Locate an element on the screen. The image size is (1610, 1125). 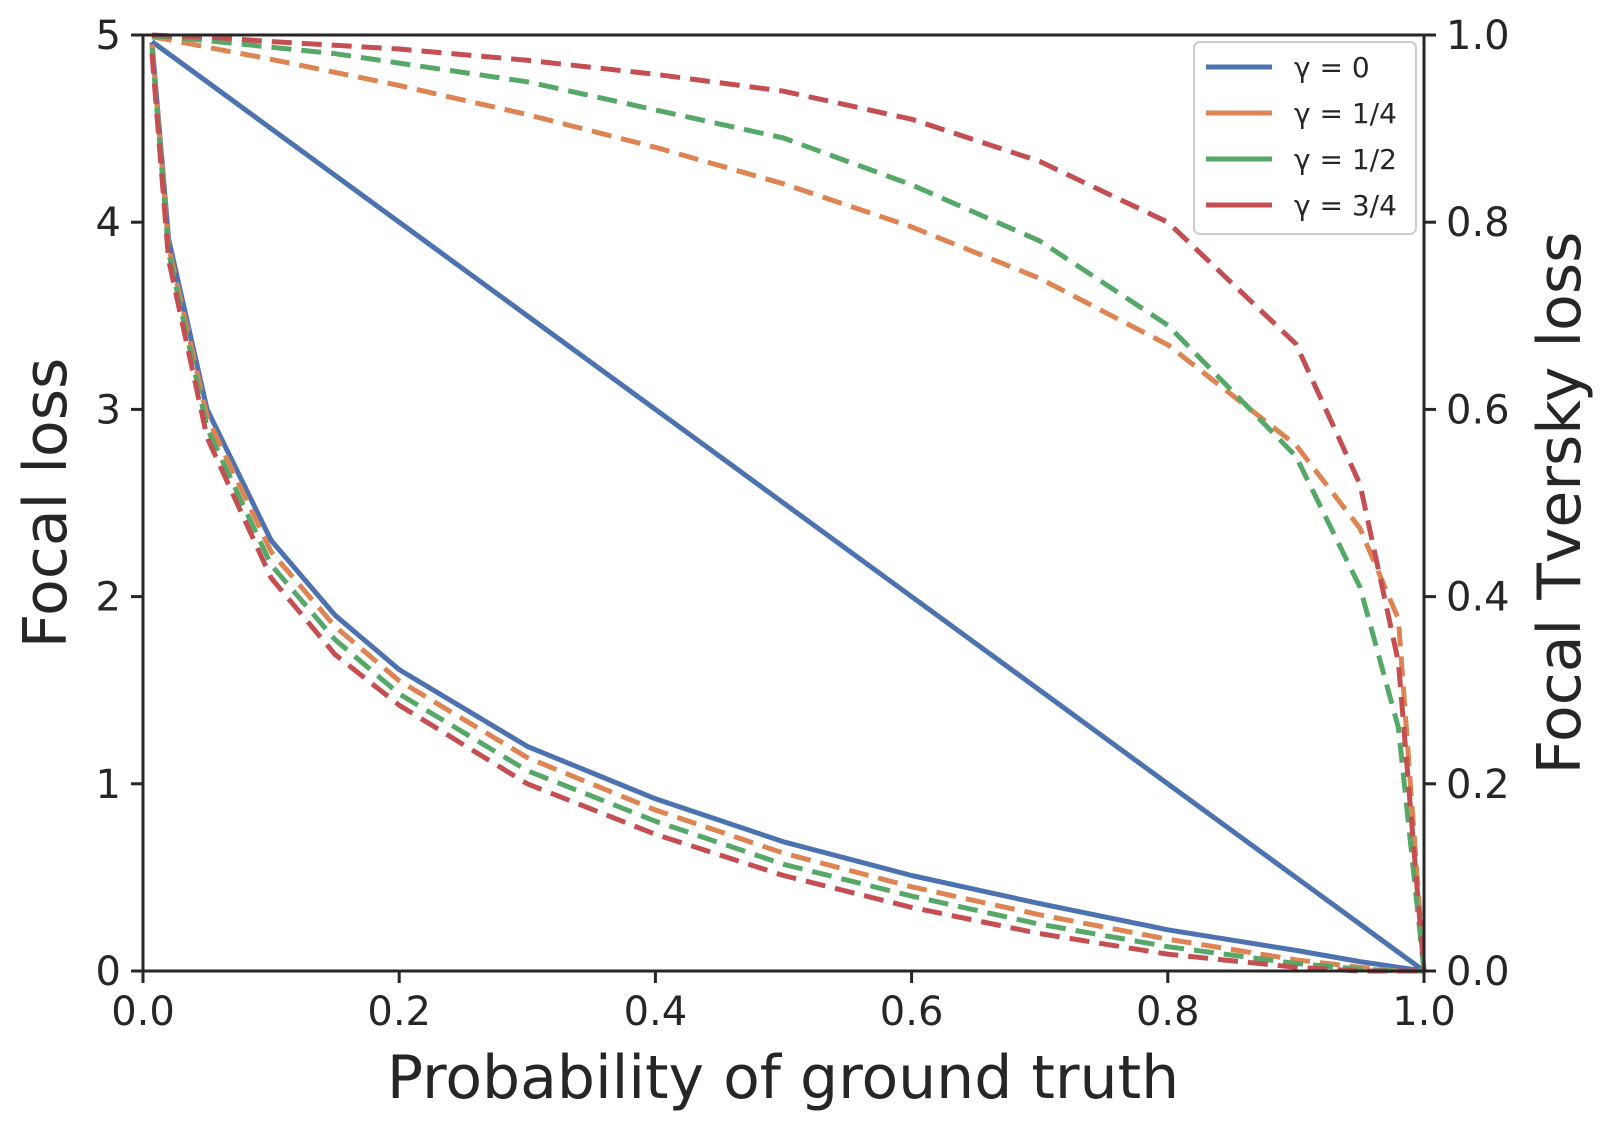
y-right-tick-label: 0.0 is located at coordinates (1478, 972).